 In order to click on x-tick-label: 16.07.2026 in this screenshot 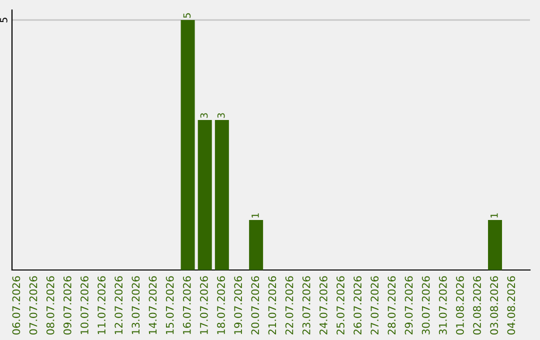, I will do `click(186, 305)`.